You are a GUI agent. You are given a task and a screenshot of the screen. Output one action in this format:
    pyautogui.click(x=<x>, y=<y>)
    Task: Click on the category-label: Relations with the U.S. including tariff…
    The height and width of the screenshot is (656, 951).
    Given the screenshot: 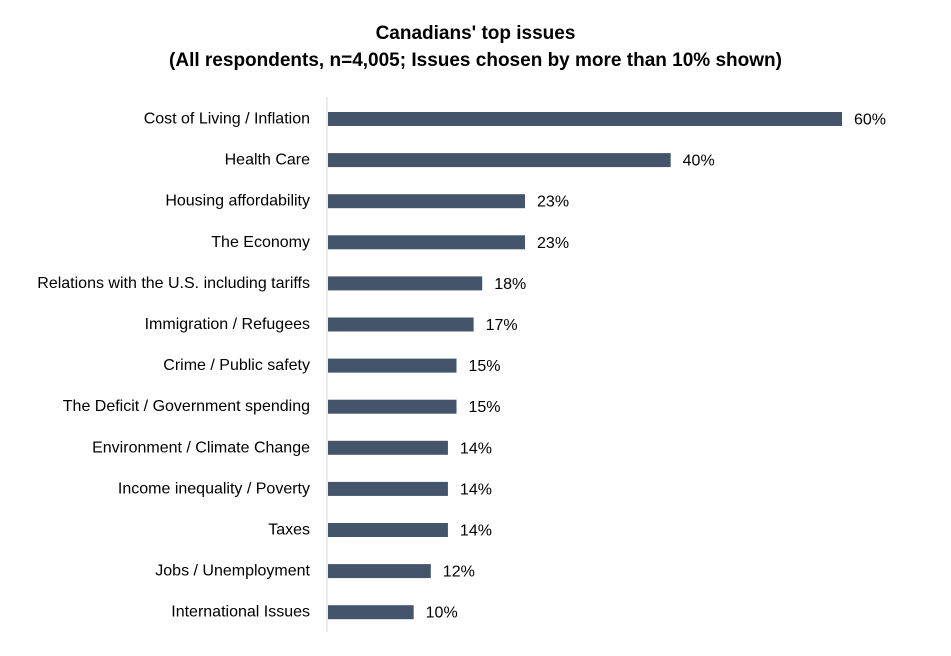 What is the action you would take?
    pyautogui.click(x=173, y=283)
    